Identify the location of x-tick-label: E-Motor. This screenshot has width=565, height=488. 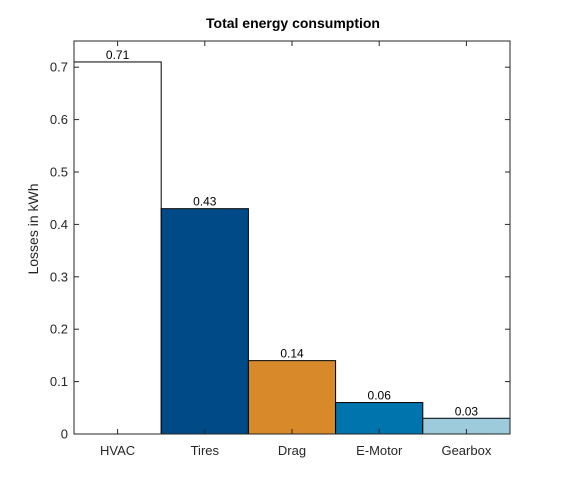
(379, 450).